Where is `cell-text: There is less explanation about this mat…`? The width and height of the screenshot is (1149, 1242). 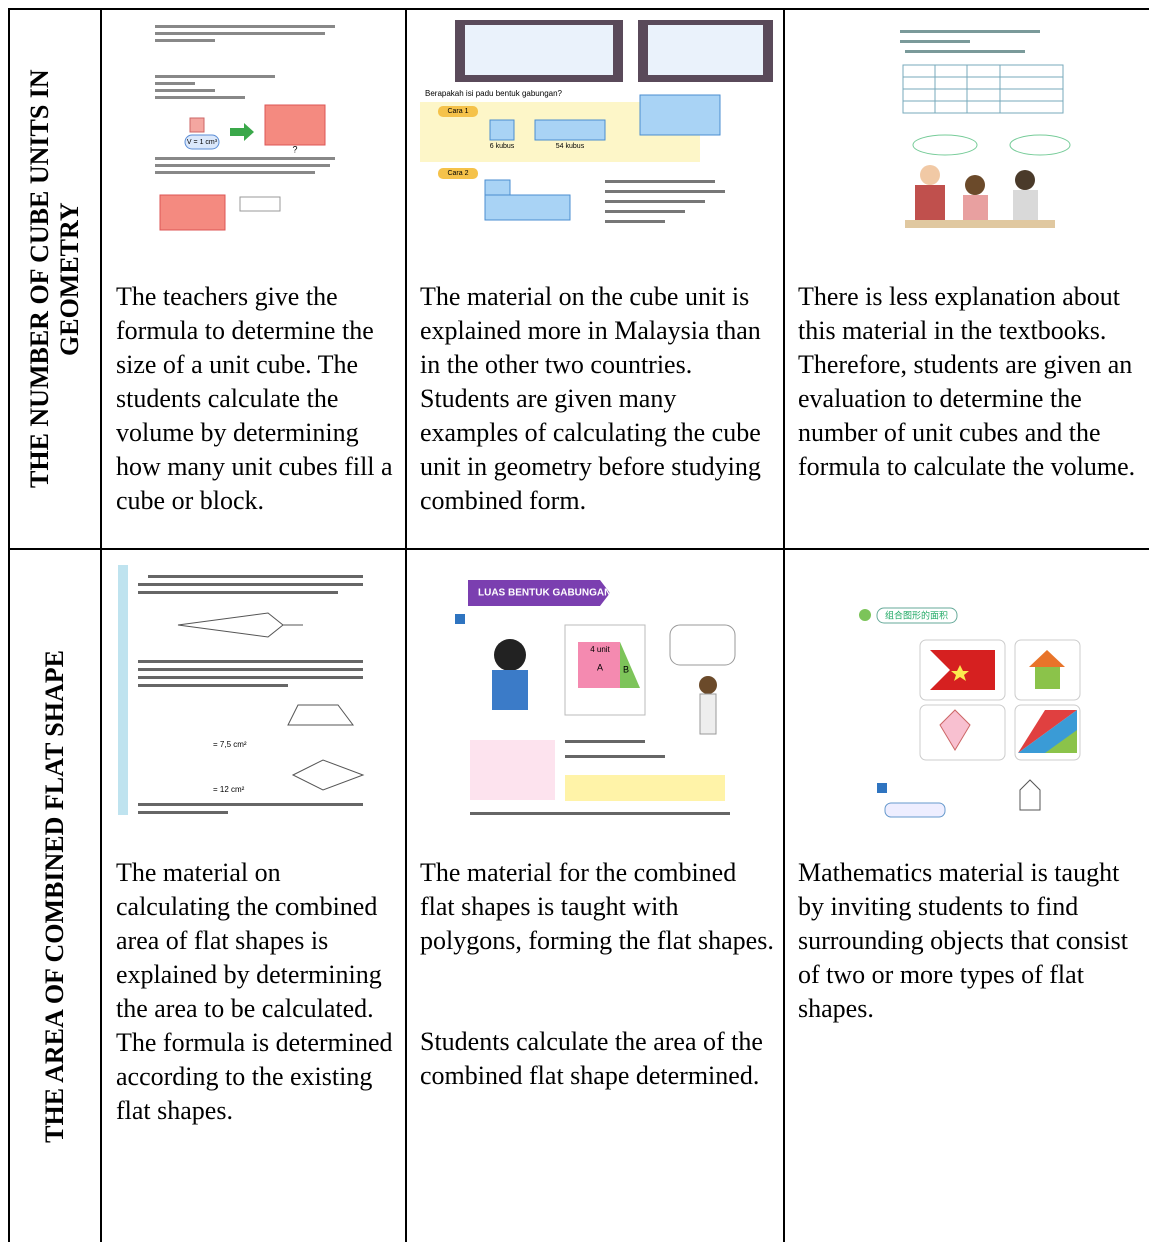 cell-text: There is less explanation about this mat… is located at coordinates (967, 381).